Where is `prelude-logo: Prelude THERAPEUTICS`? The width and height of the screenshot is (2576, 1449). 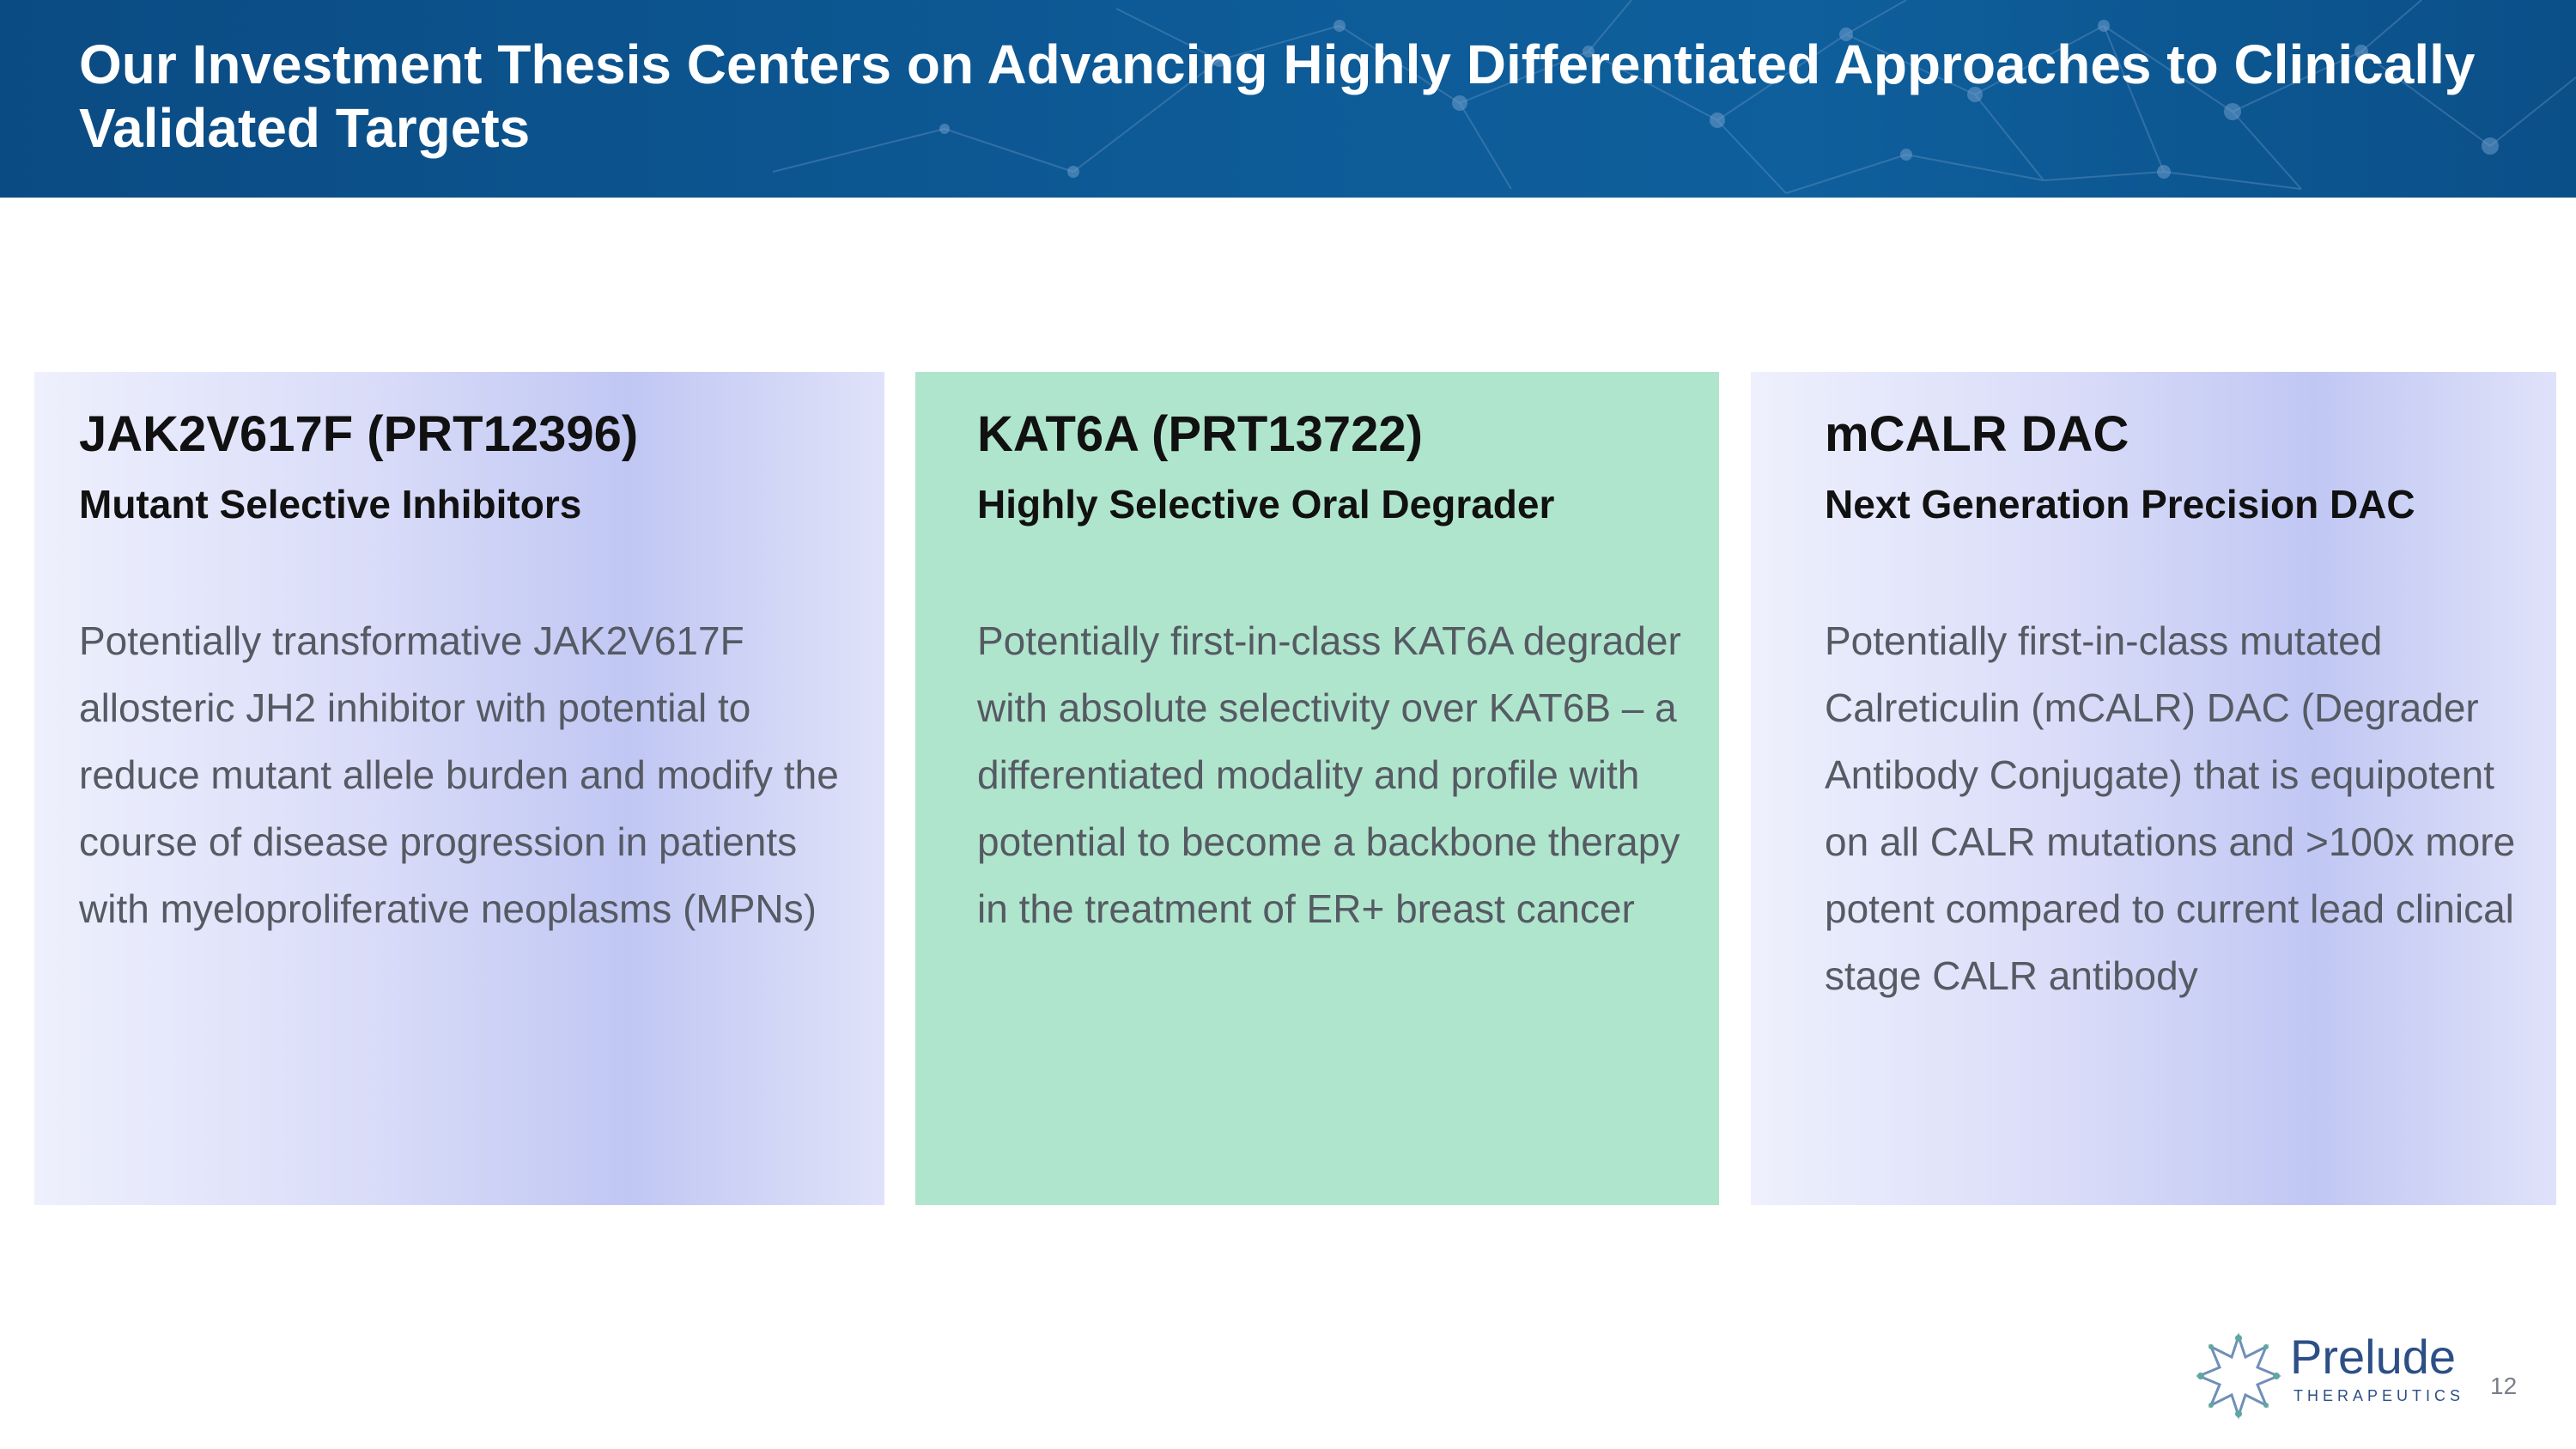 prelude-logo: Prelude THERAPEUTICS is located at coordinates (2327, 1377).